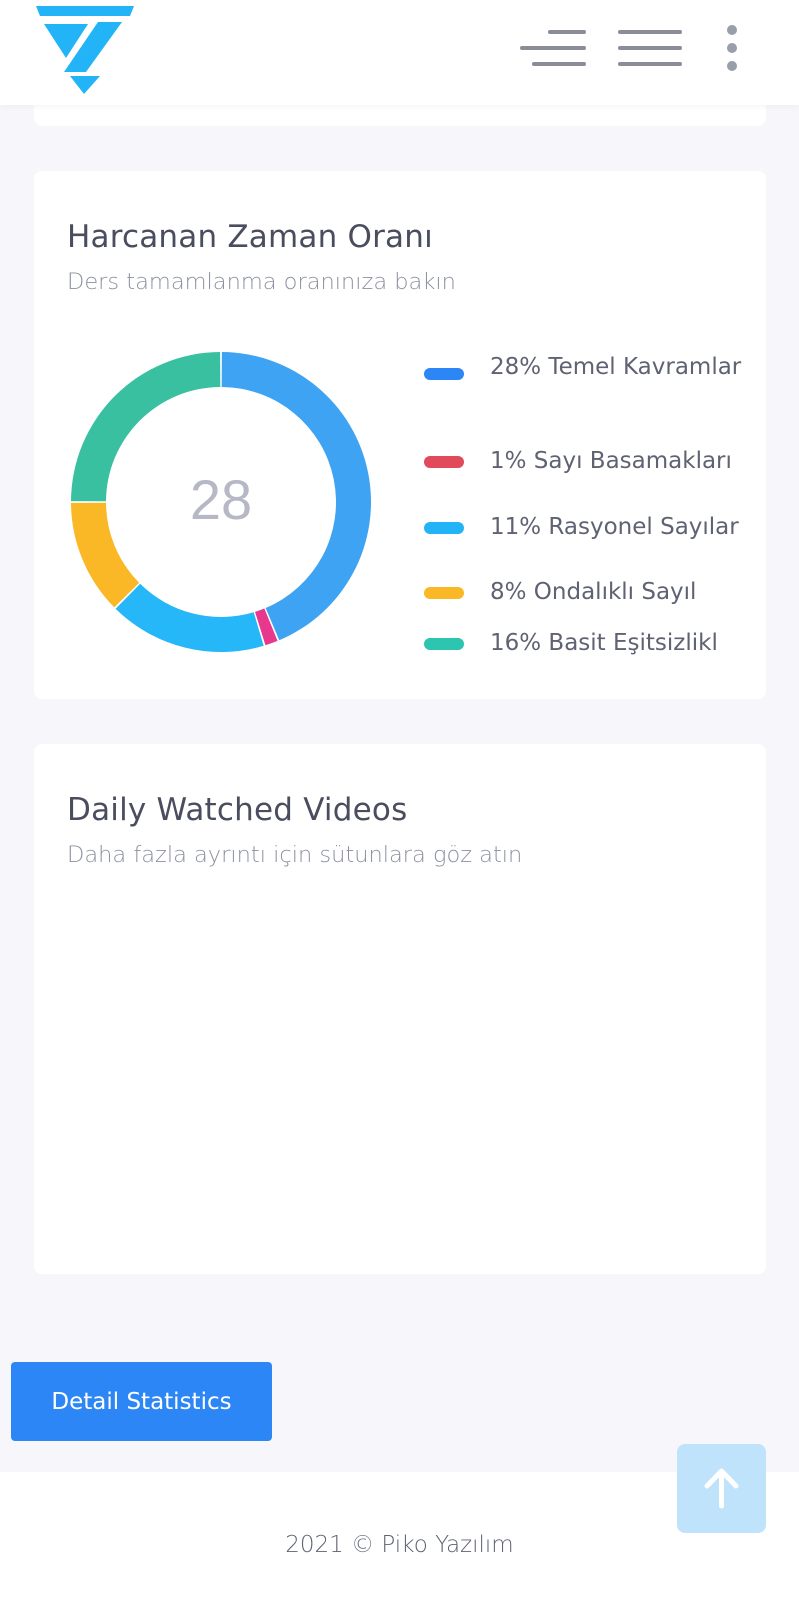 The height and width of the screenshot is (1599, 799). I want to click on more-vertical-icon, so click(732, 48).